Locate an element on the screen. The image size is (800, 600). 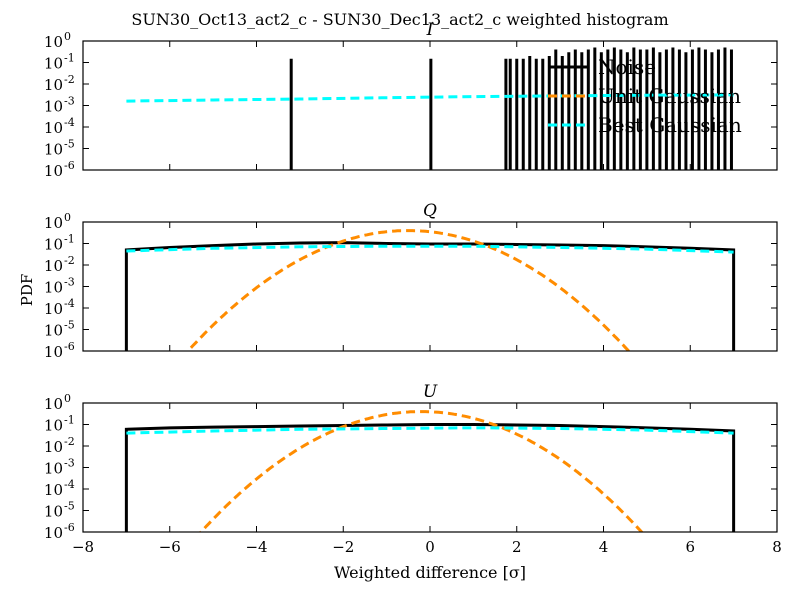
x-tick-label: −2 is located at coordinates (343, 547).